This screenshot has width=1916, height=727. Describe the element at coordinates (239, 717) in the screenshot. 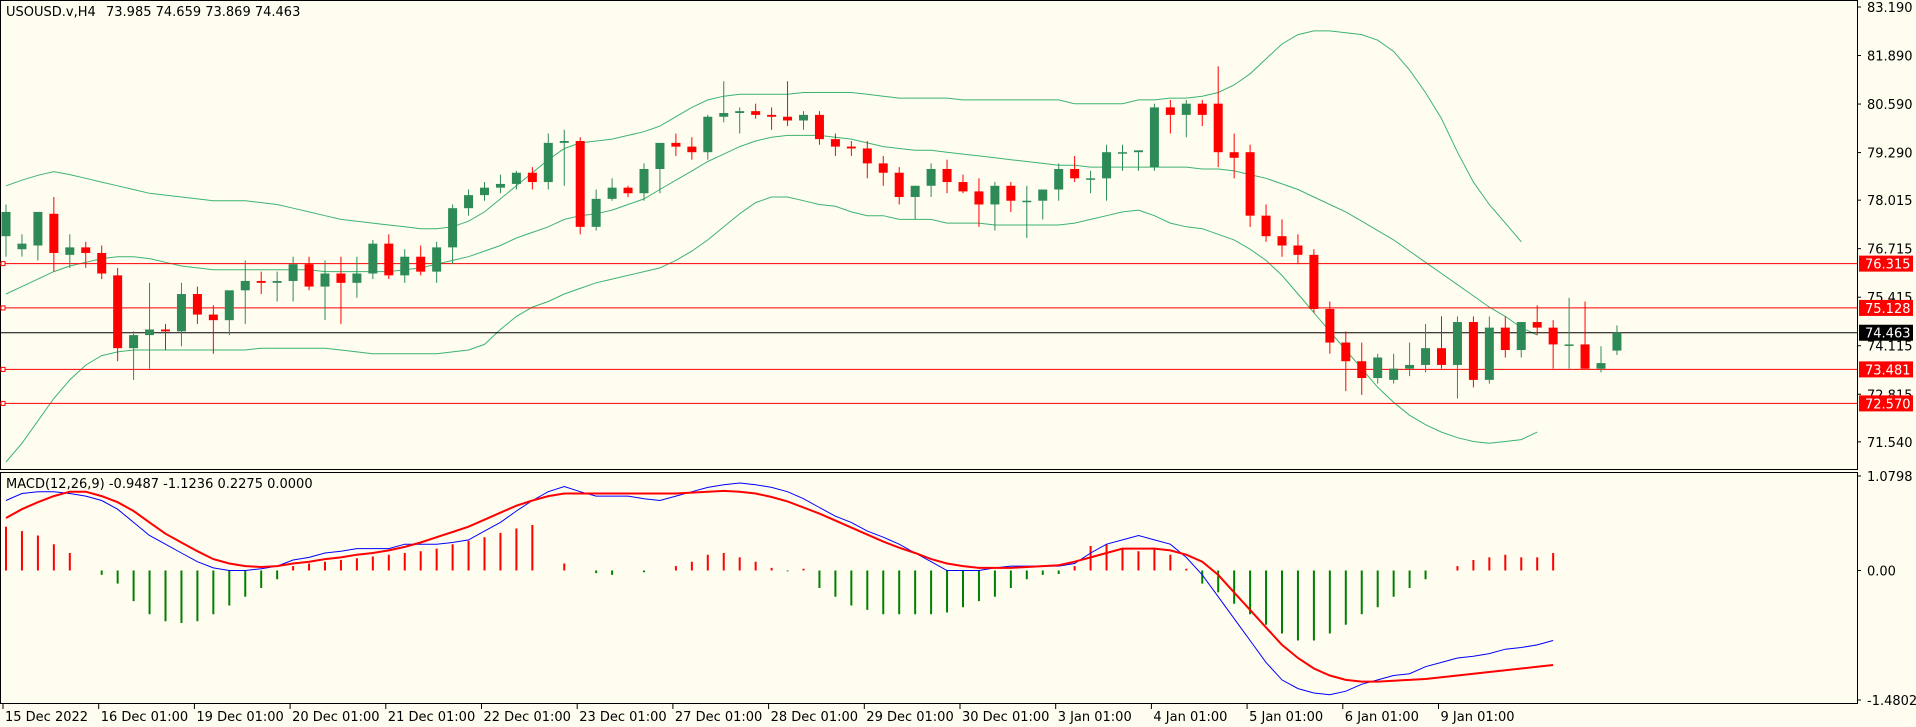

I see `time-axis-label: 19 Dec 01:00` at that location.